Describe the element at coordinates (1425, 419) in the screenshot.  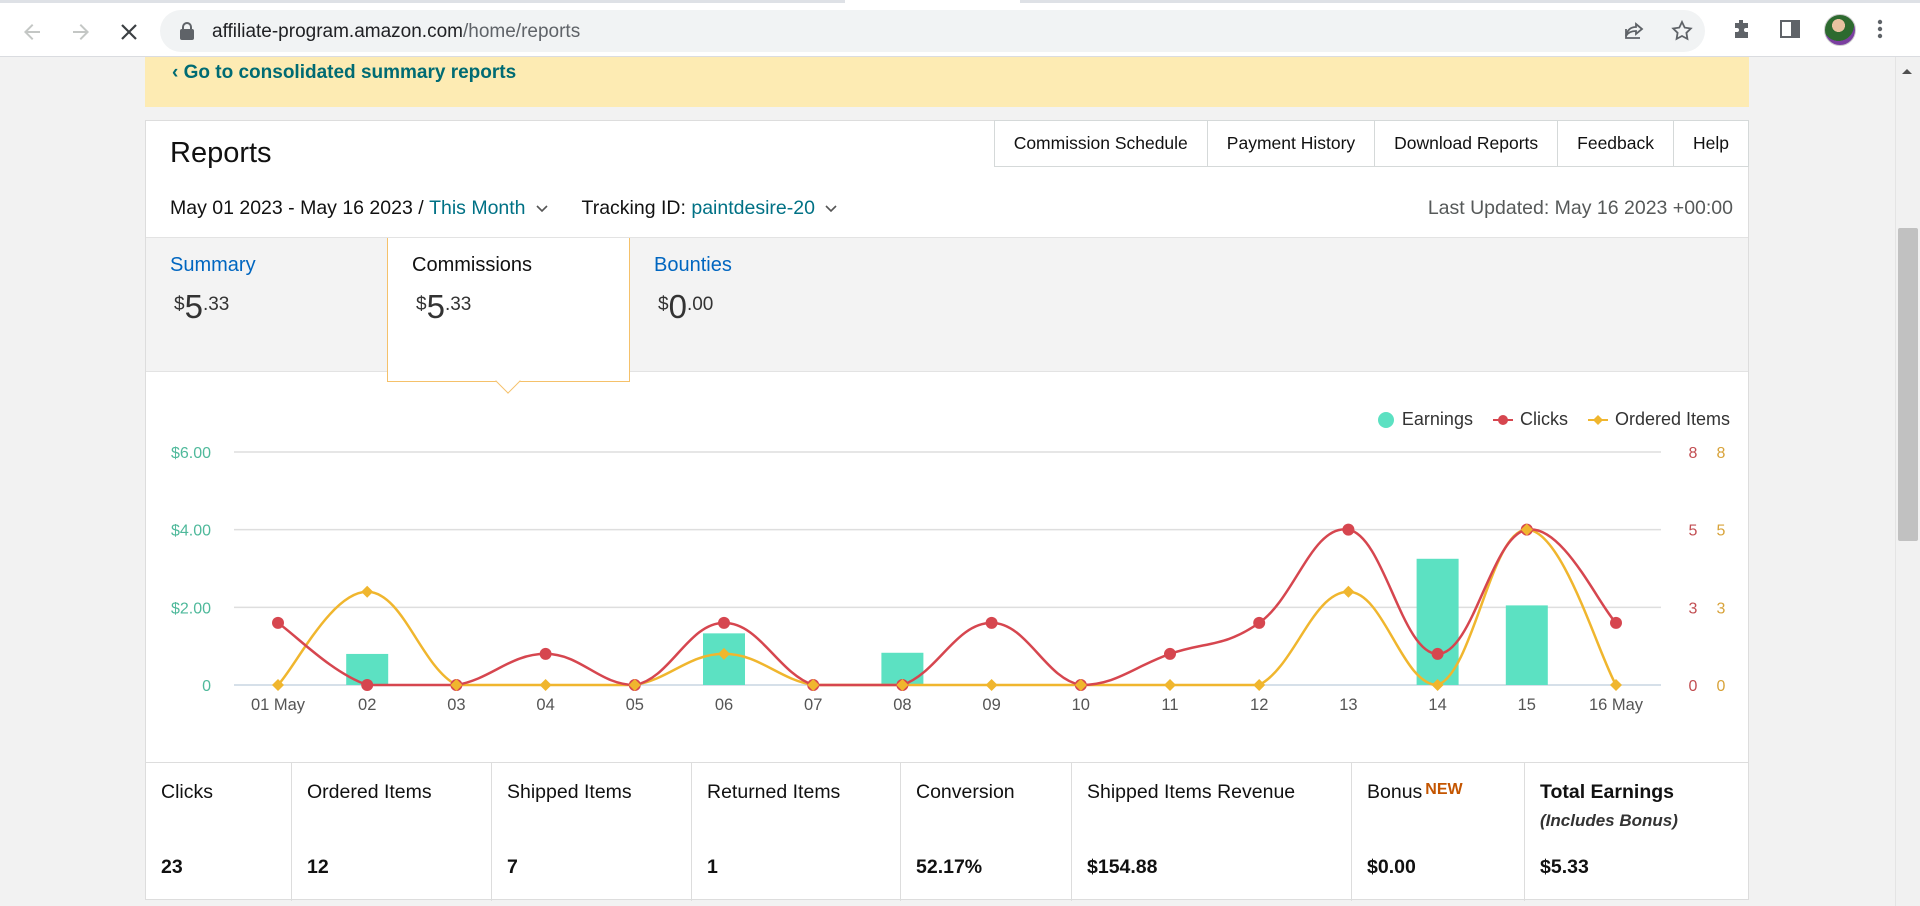
I see `legend-earnings: Earnings` at that location.